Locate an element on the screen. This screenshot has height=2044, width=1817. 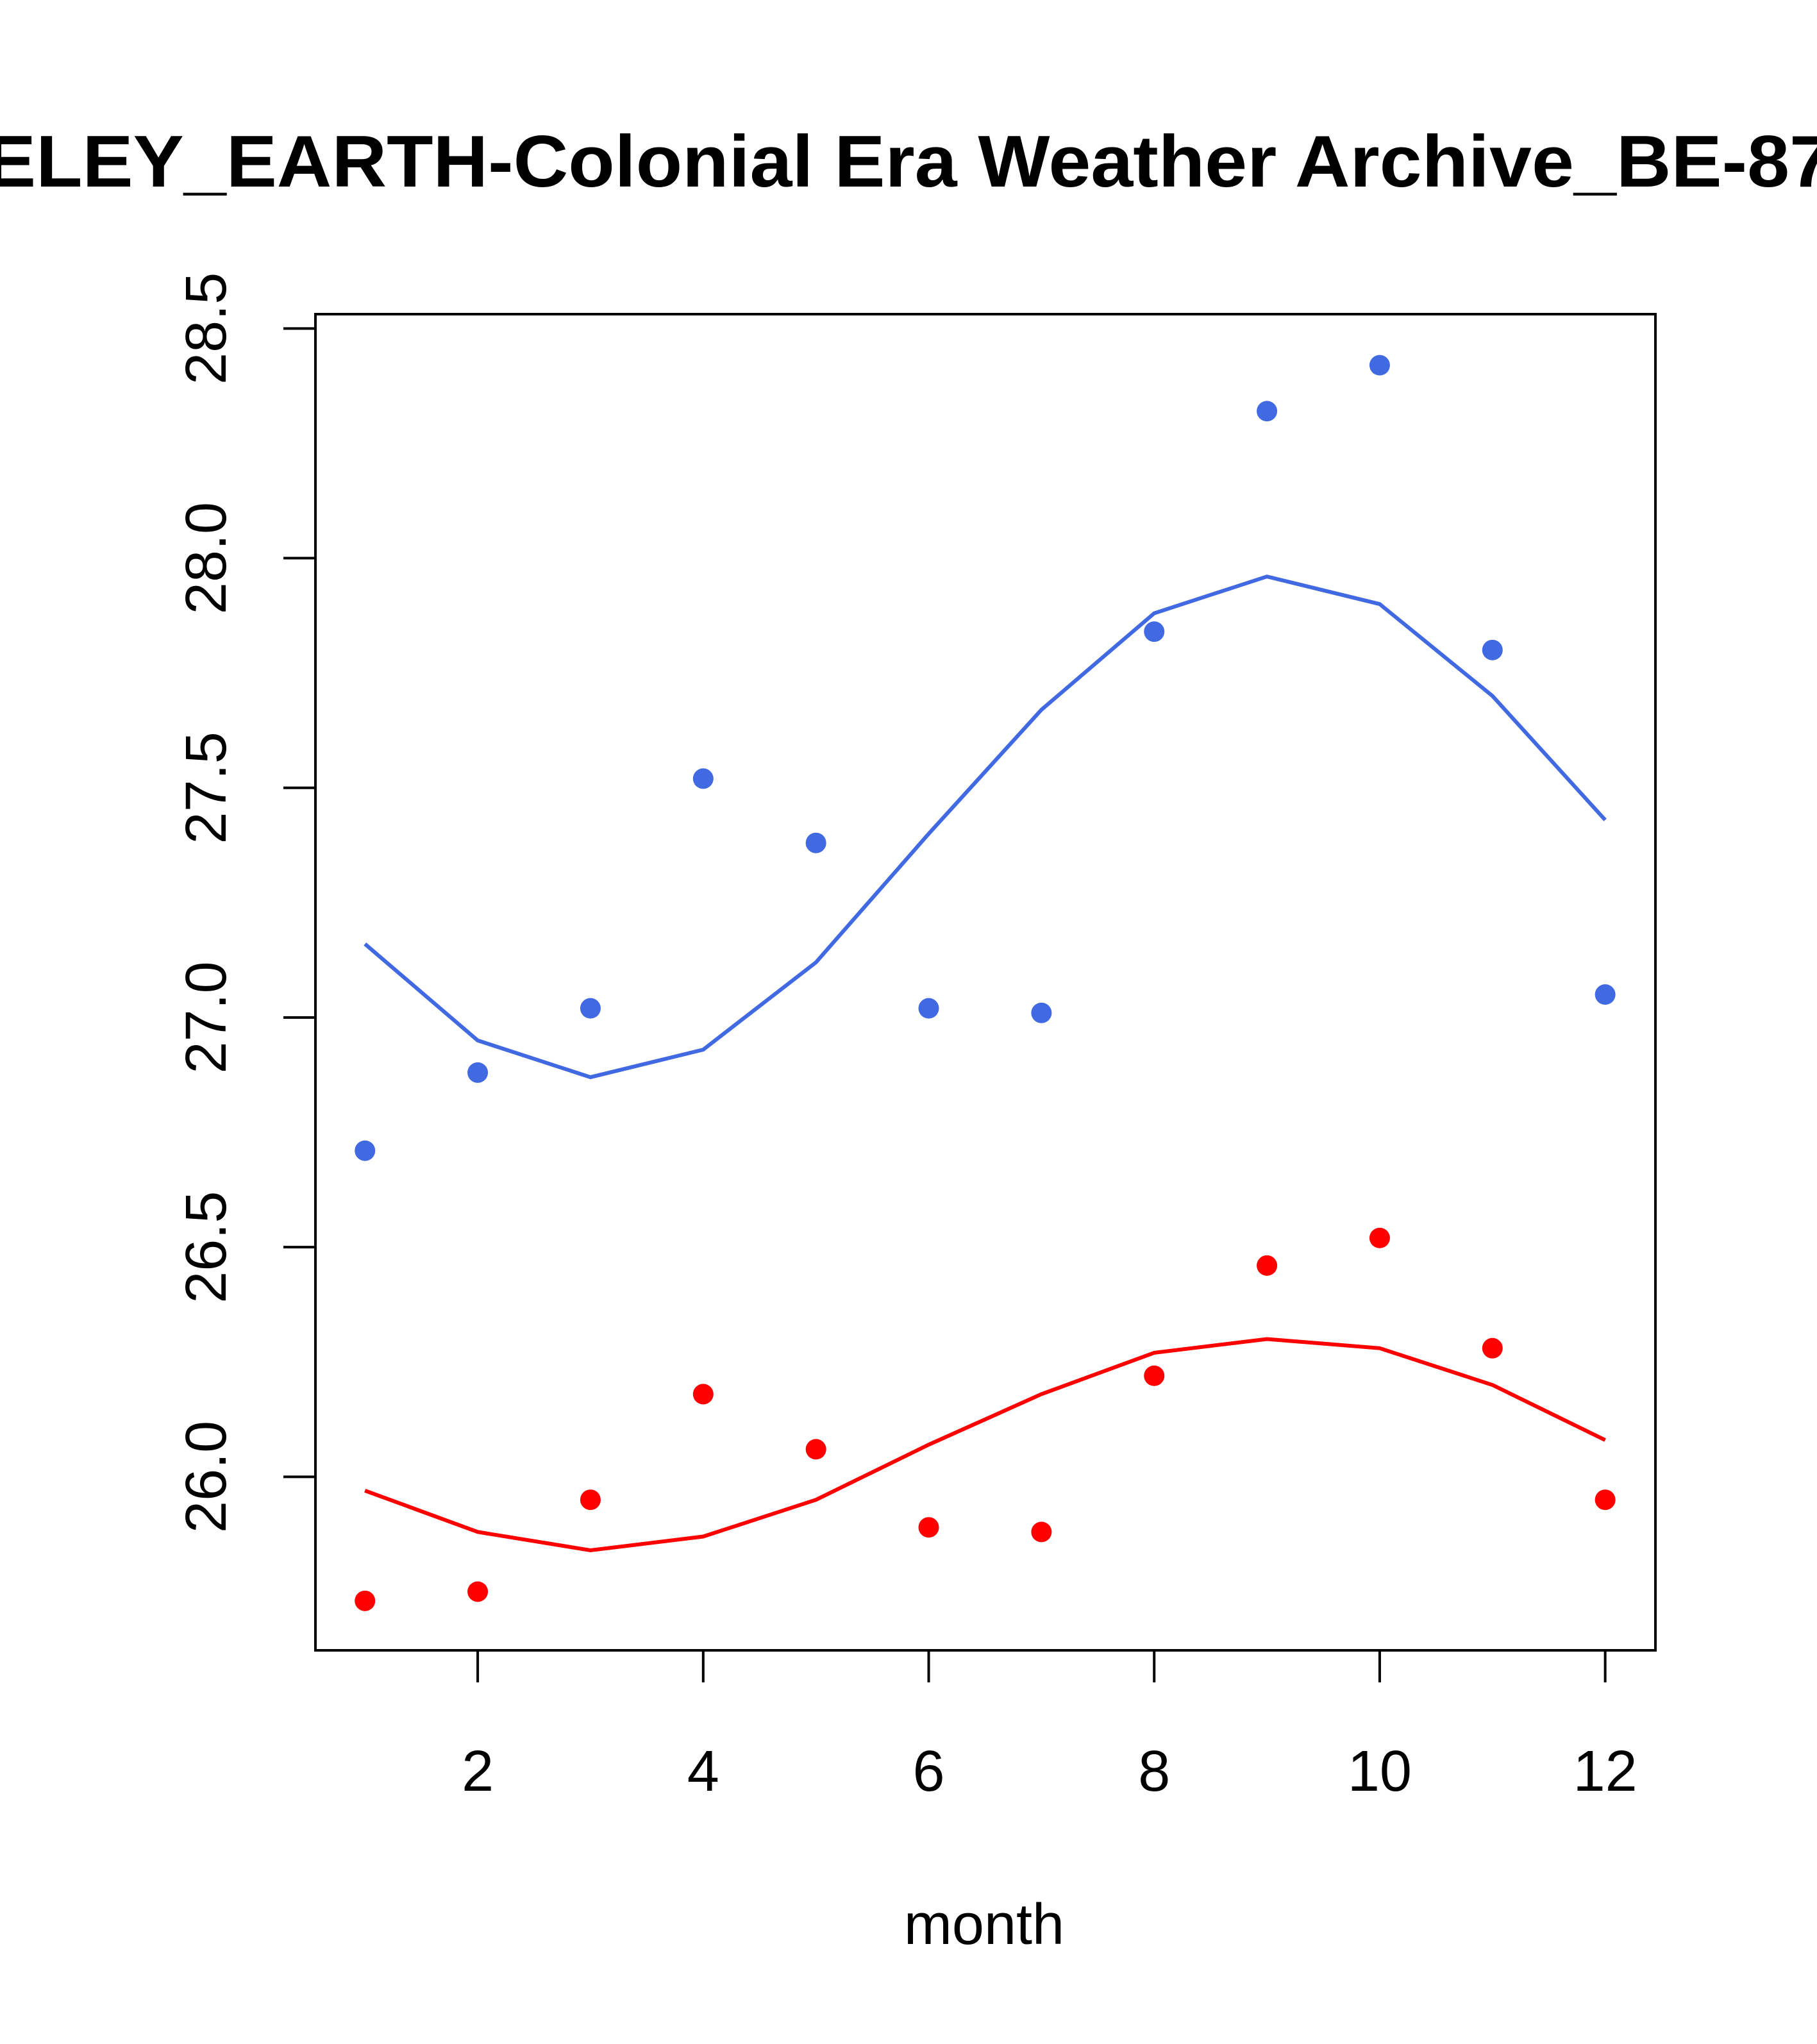
y-tick-label: 27.0 is located at coordinates (207, 1017).